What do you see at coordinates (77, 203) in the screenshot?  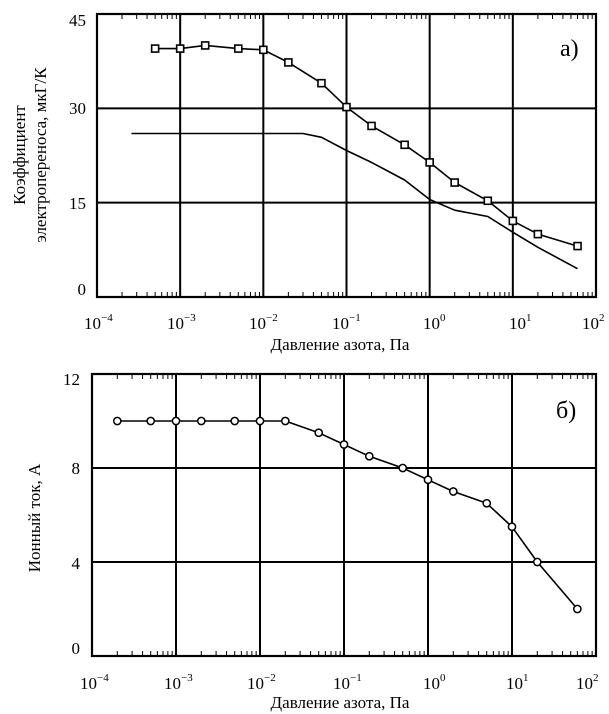 I see `chart-a-y-tick: 15` at bounding box center [77, 203].